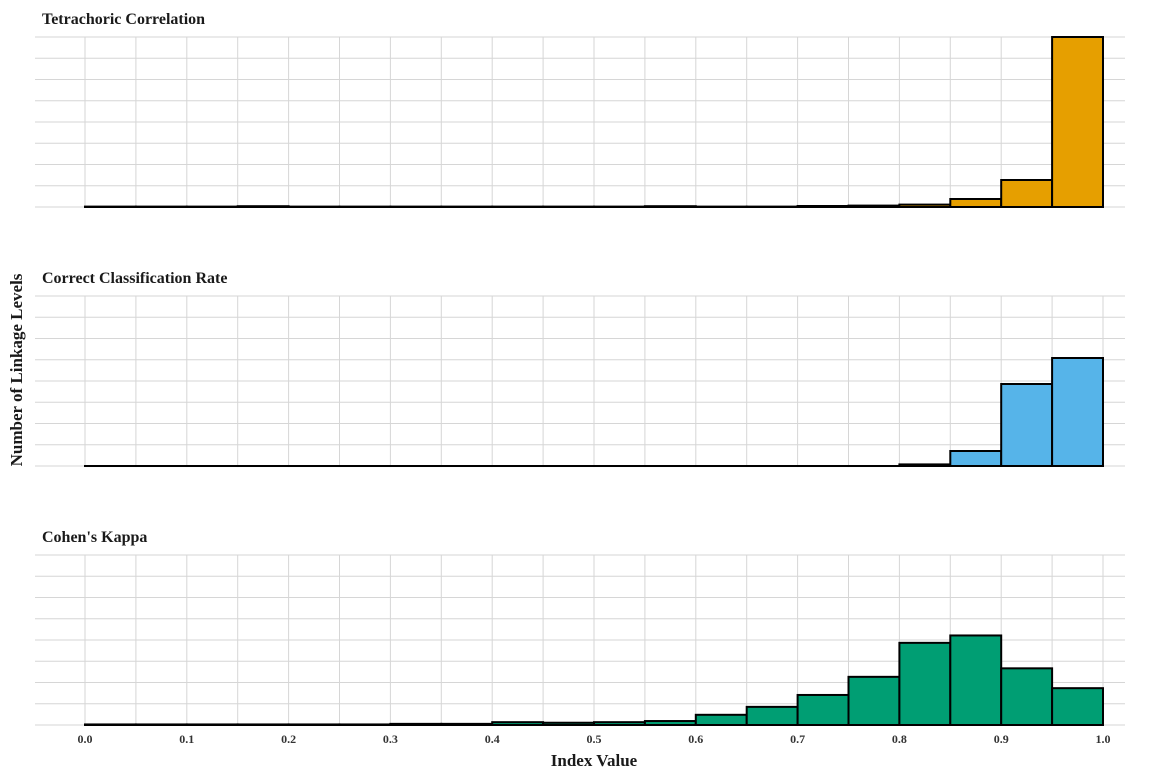  I want to click on x-axis-title: Index Value, so click(594, 760).